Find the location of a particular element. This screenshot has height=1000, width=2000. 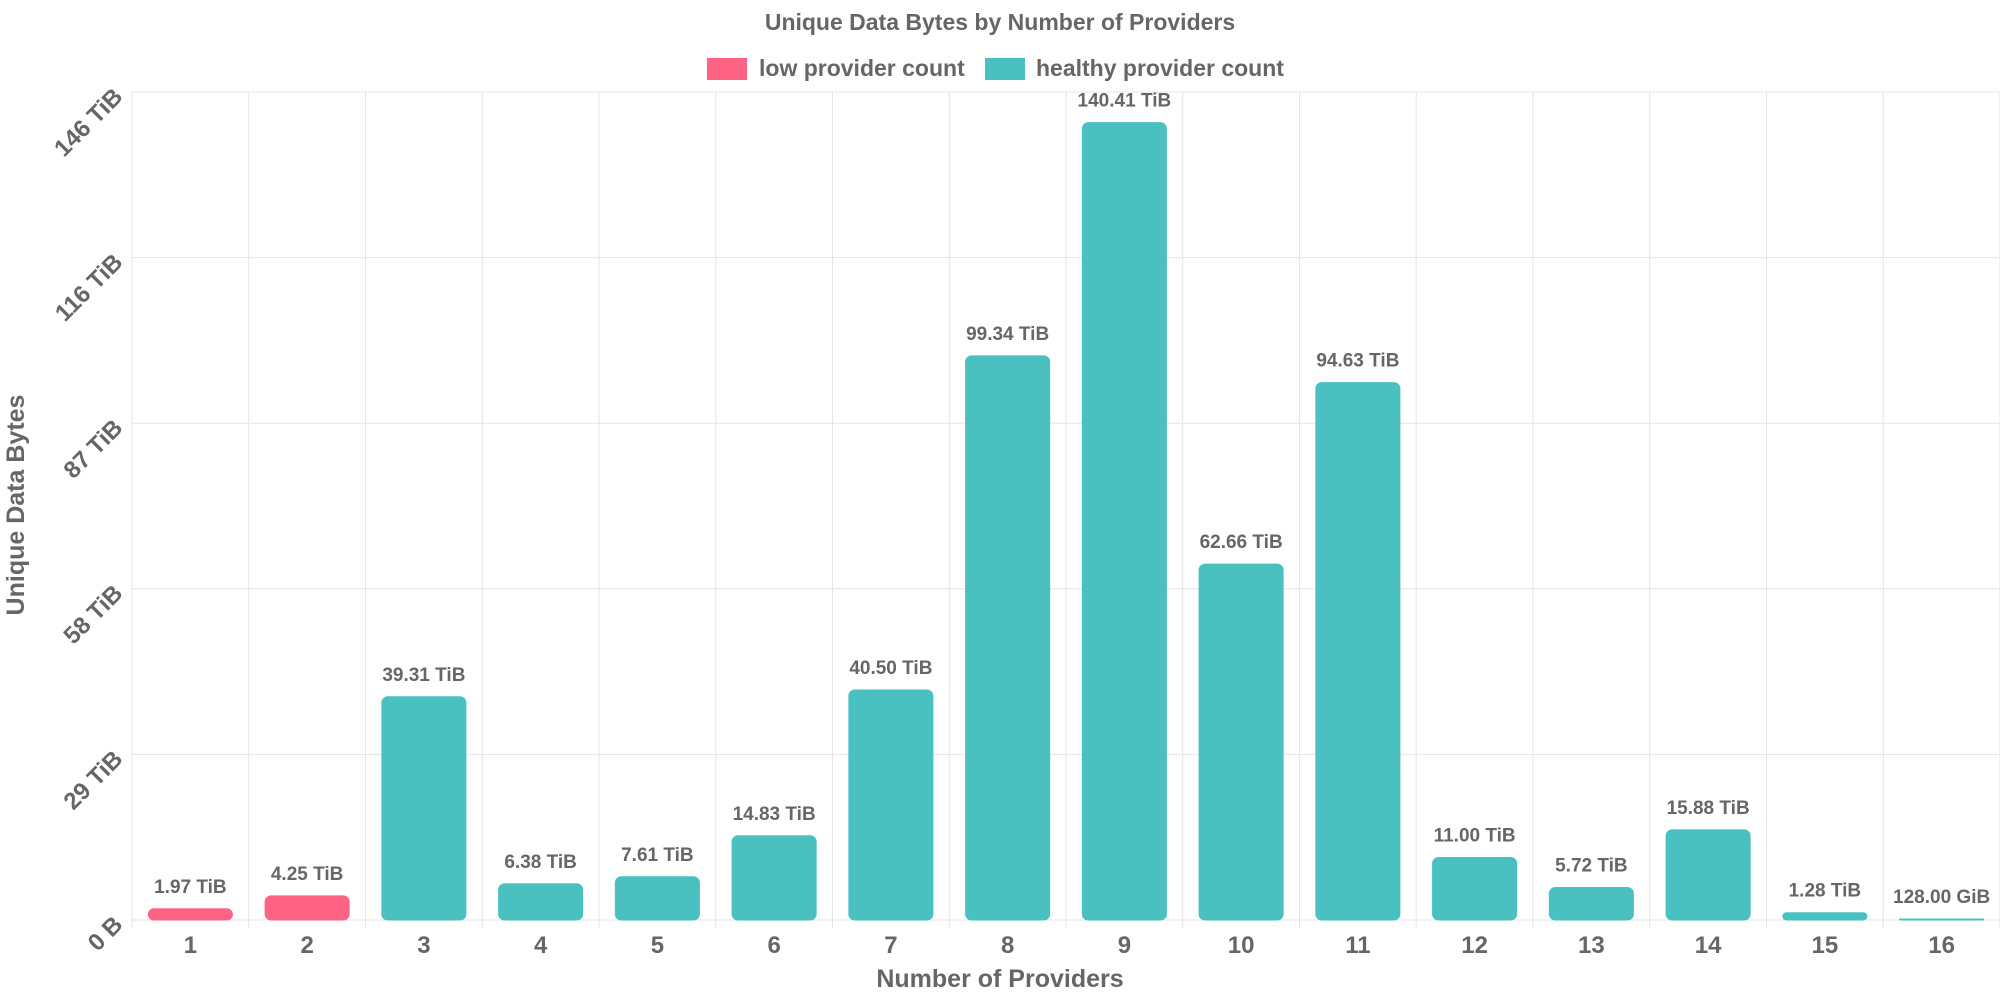

x-tick-label: 5 is located at coordinates (657, 945).